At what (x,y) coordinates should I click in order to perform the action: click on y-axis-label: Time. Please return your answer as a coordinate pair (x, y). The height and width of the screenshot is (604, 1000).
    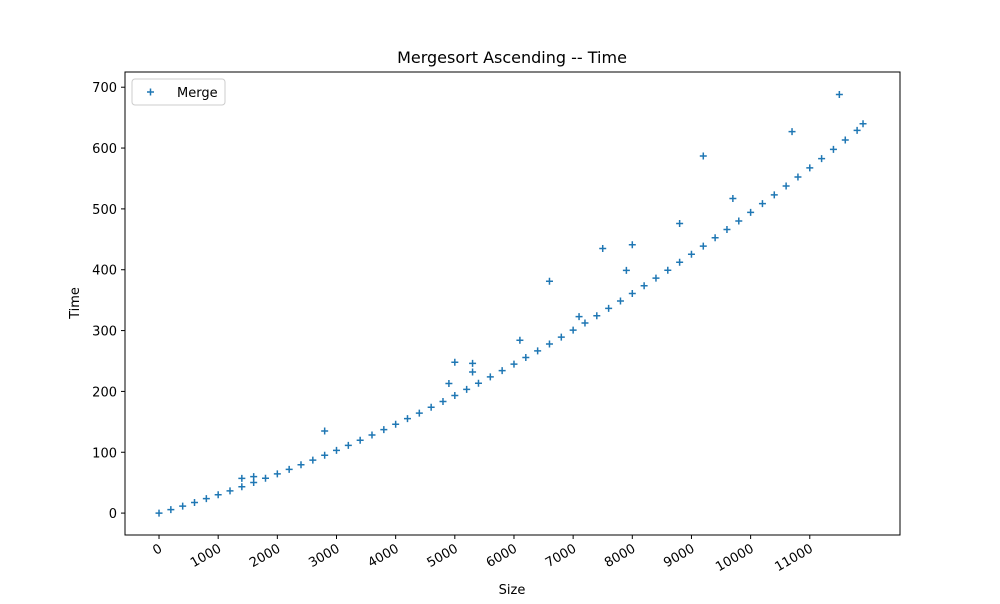
    Looking at the image, I should click on (75, 303).